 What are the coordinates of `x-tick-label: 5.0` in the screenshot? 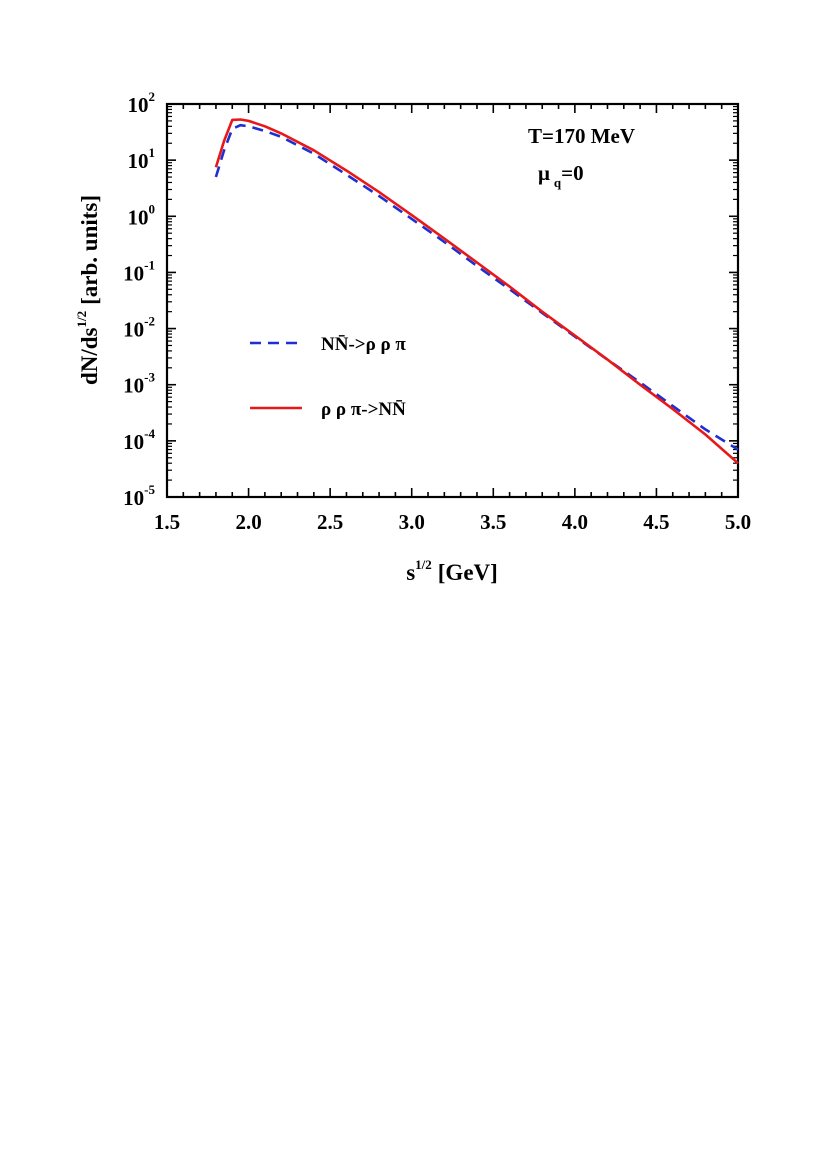 It's located at (738, 522).